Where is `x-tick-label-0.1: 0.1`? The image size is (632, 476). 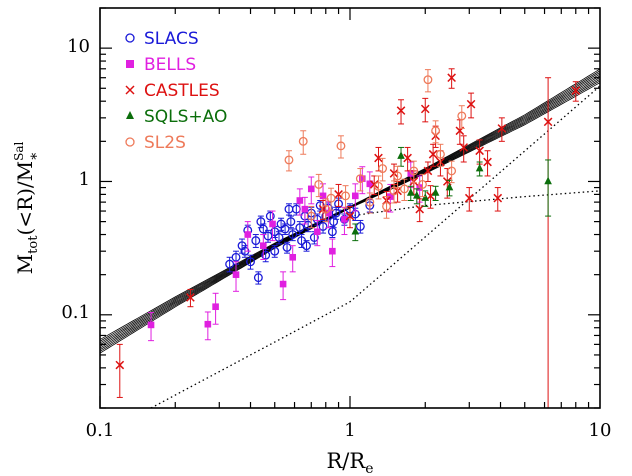
x-tick-label-0.1: 0.1 is located at coordinates (100, 430).